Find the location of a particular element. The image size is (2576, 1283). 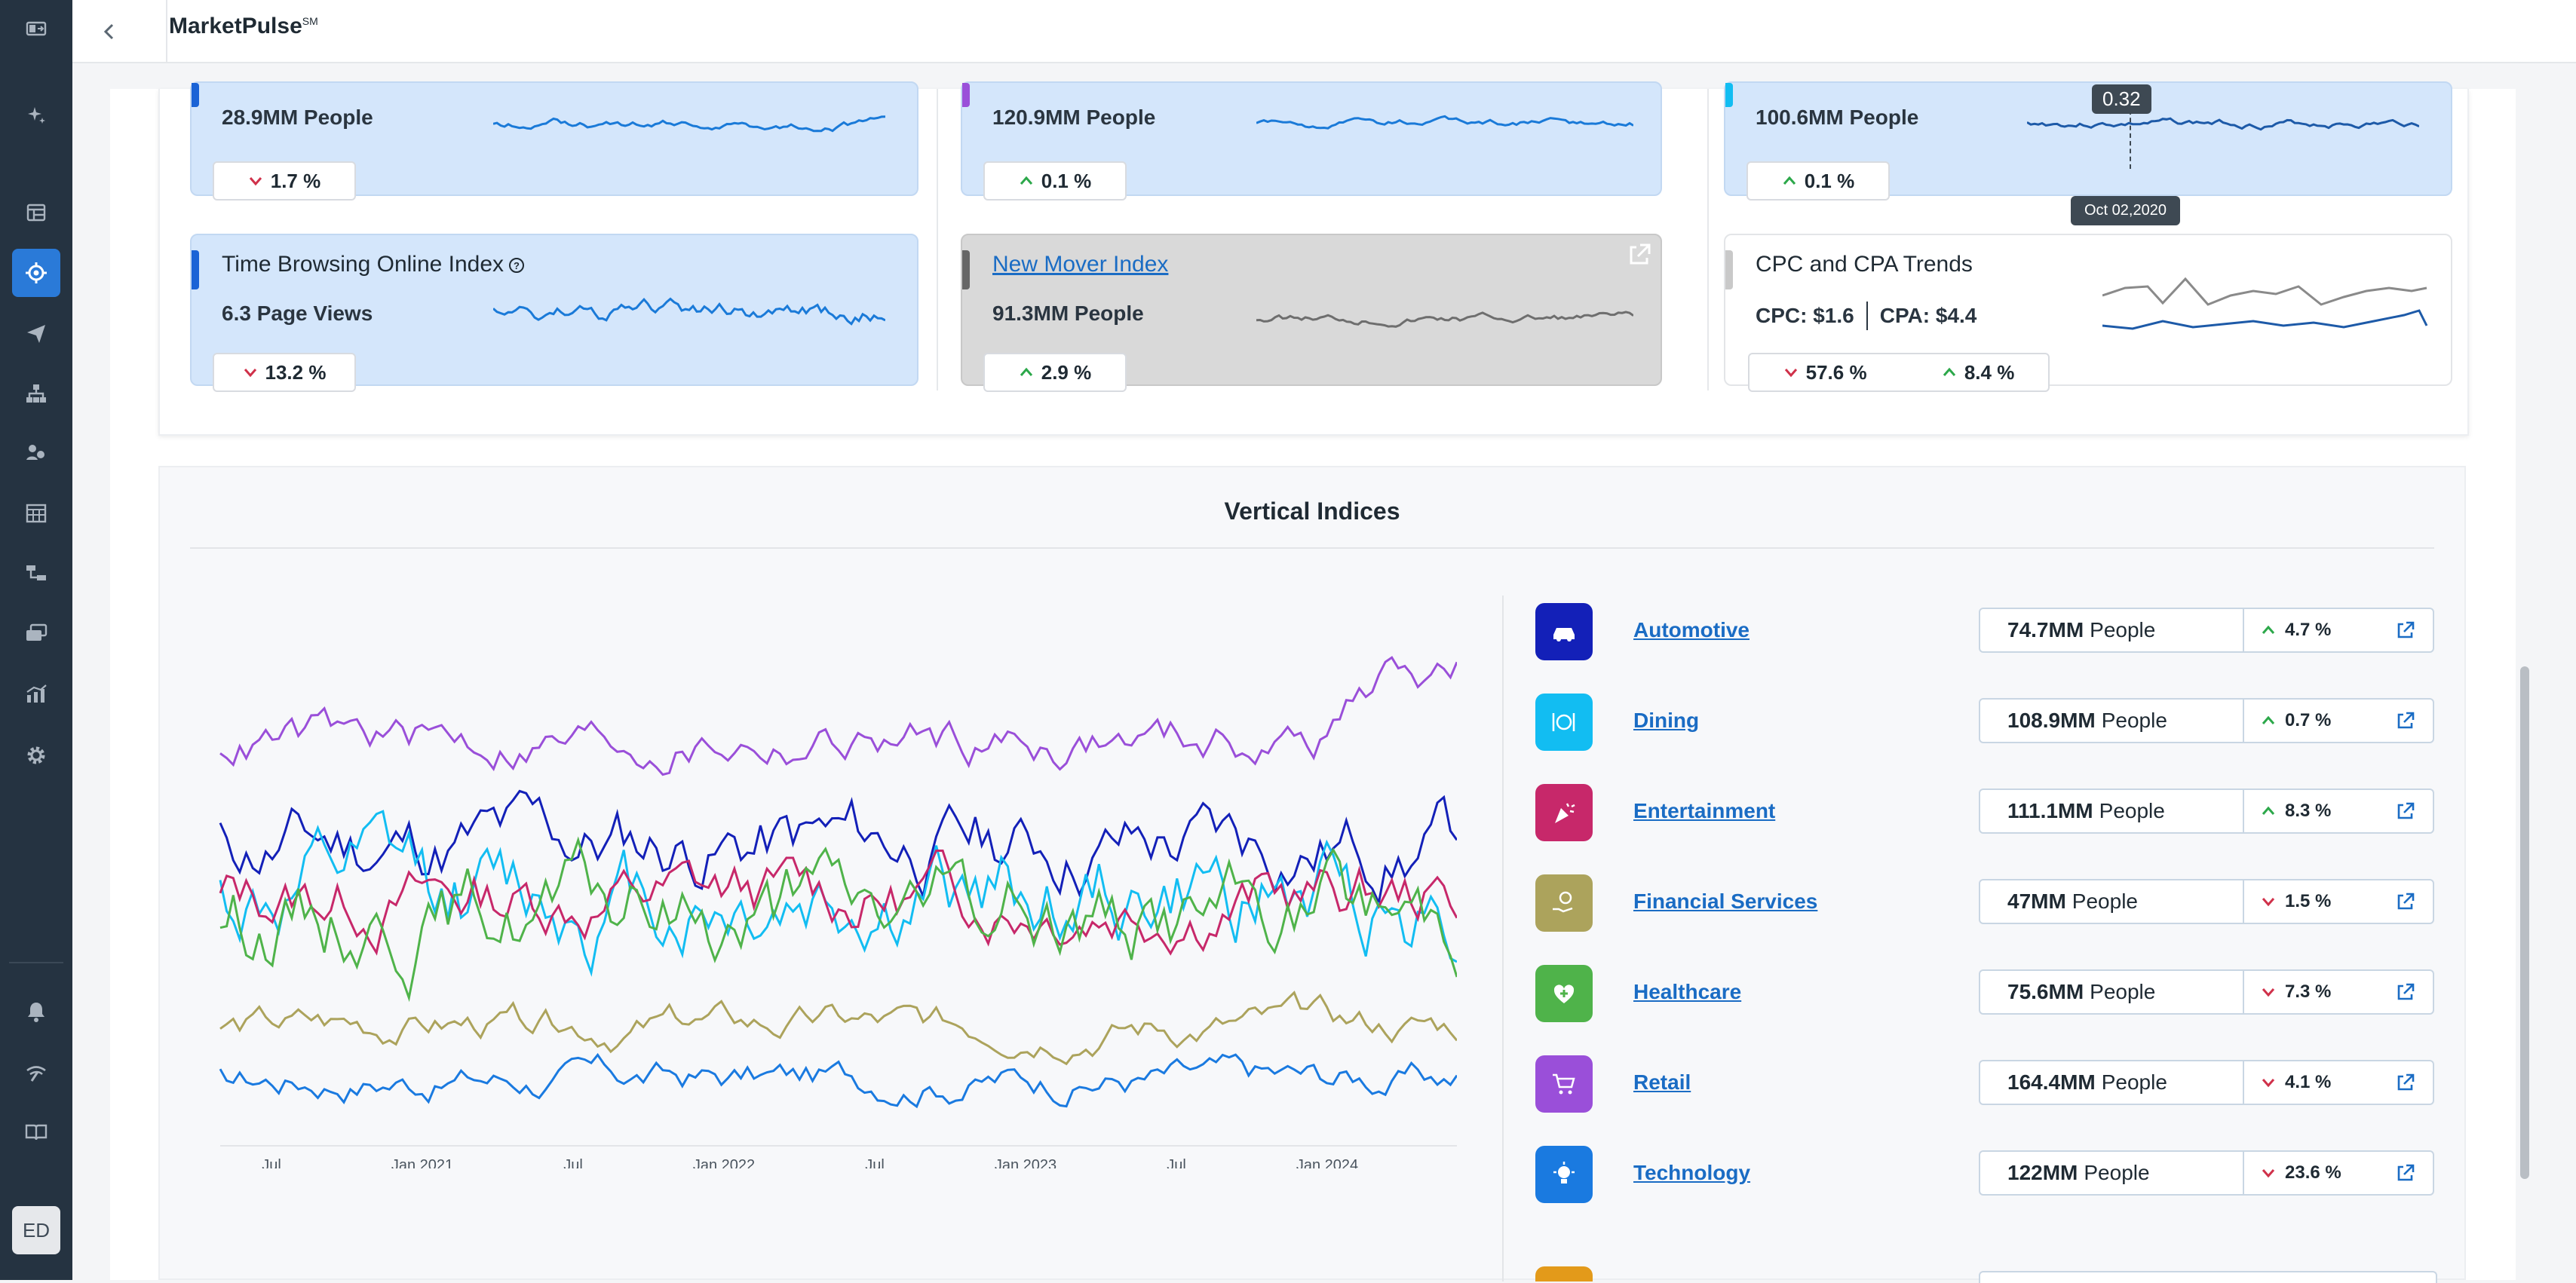

card-value: 120.9MM People is located at coordinates (1074, 117).